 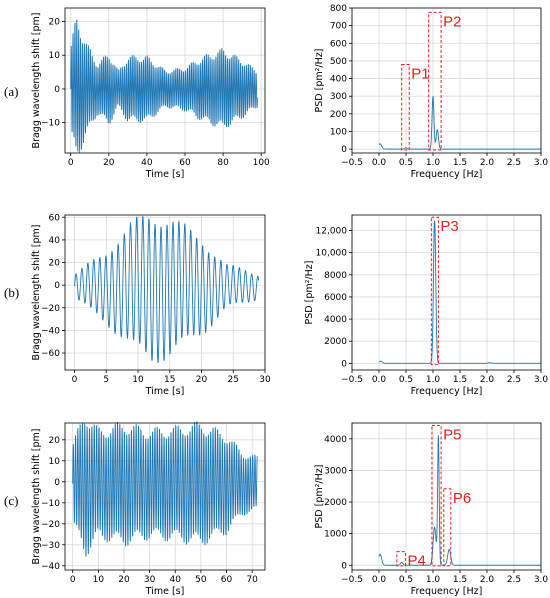 What do you see at coordinates (12, 292) in the screenshot?
I see `row-label-b: (b)` at bounding box center [12, 292].